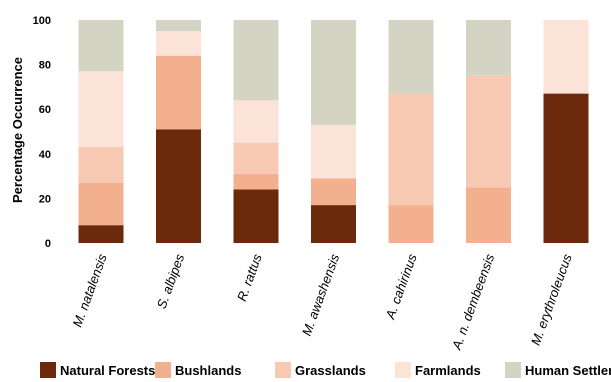 Image resolution: width=611 pixels, height=382 pixels. I want to click on category-label: S. albipes, so click(171, 280).